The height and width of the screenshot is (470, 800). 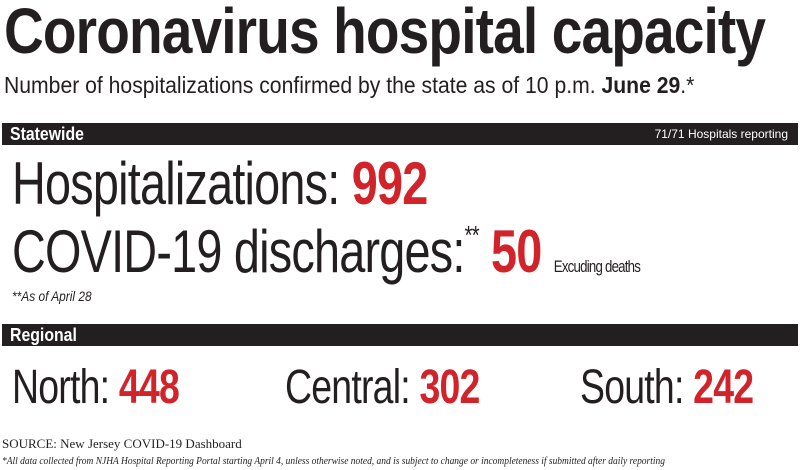 I want to click on discharges-note: Excuding deaths, so click(x=597, y=266).